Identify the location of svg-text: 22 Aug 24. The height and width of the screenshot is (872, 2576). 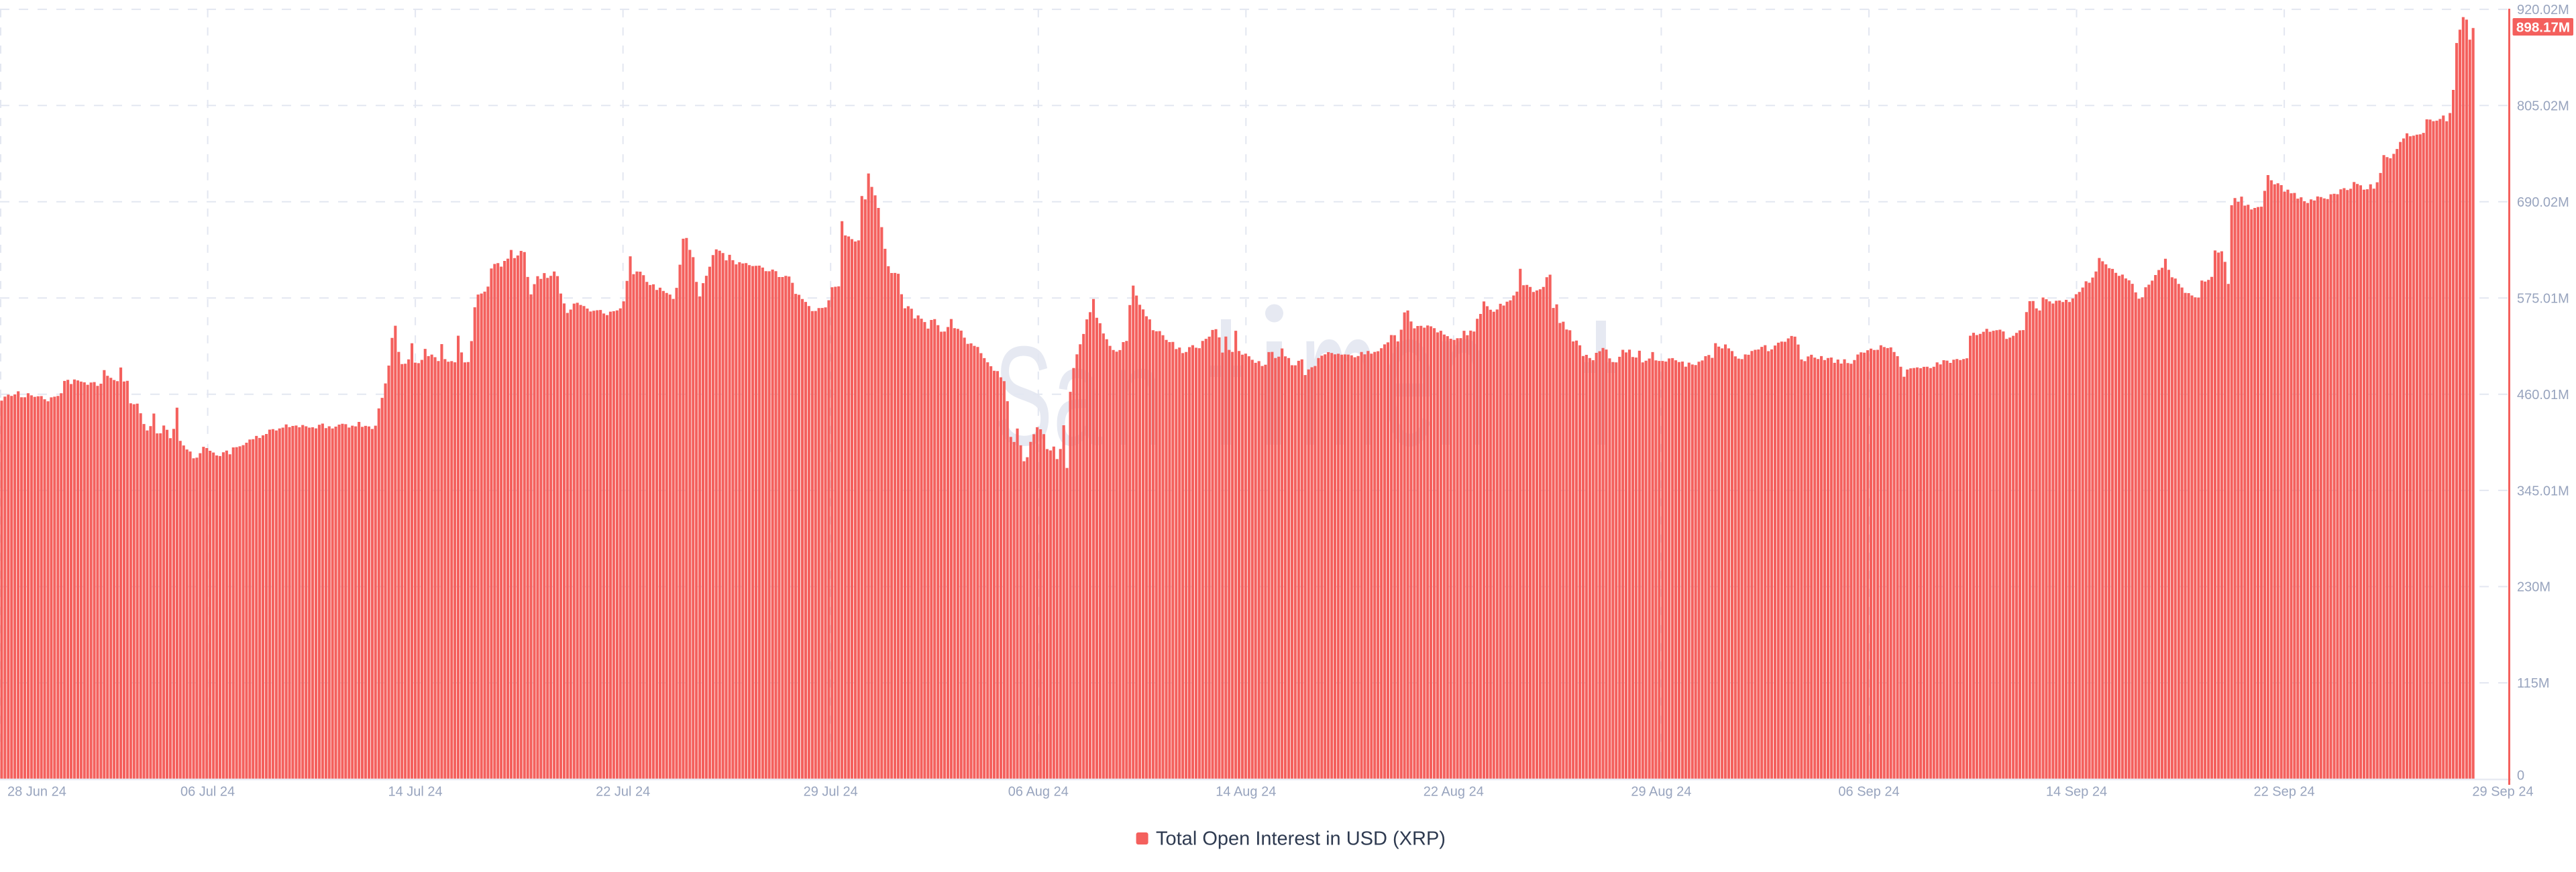
(1454, 793).